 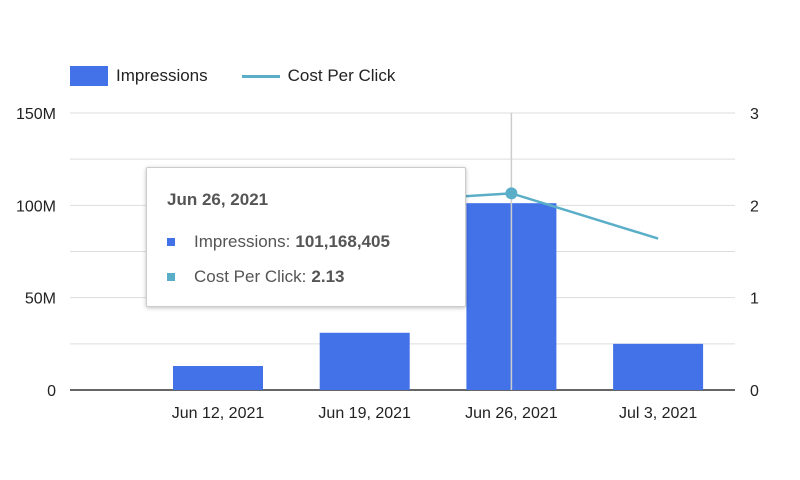 I want to click on right-axis-tick: 1, so click(x=754, y=299).